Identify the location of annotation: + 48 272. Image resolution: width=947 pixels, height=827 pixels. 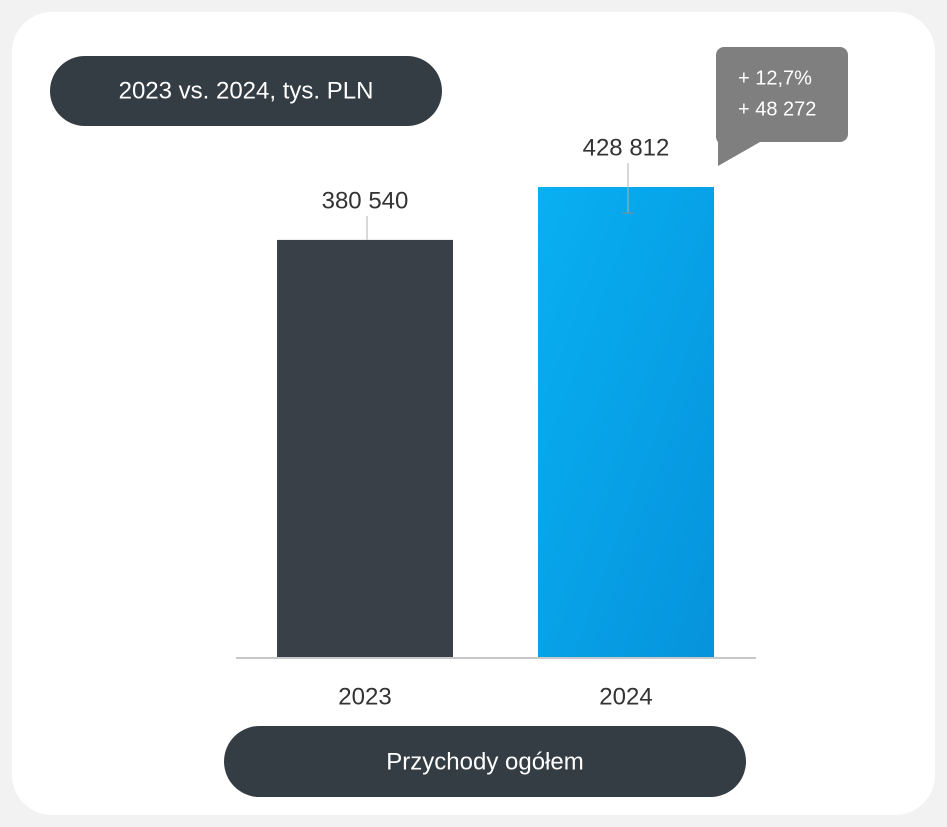
(777, 109).